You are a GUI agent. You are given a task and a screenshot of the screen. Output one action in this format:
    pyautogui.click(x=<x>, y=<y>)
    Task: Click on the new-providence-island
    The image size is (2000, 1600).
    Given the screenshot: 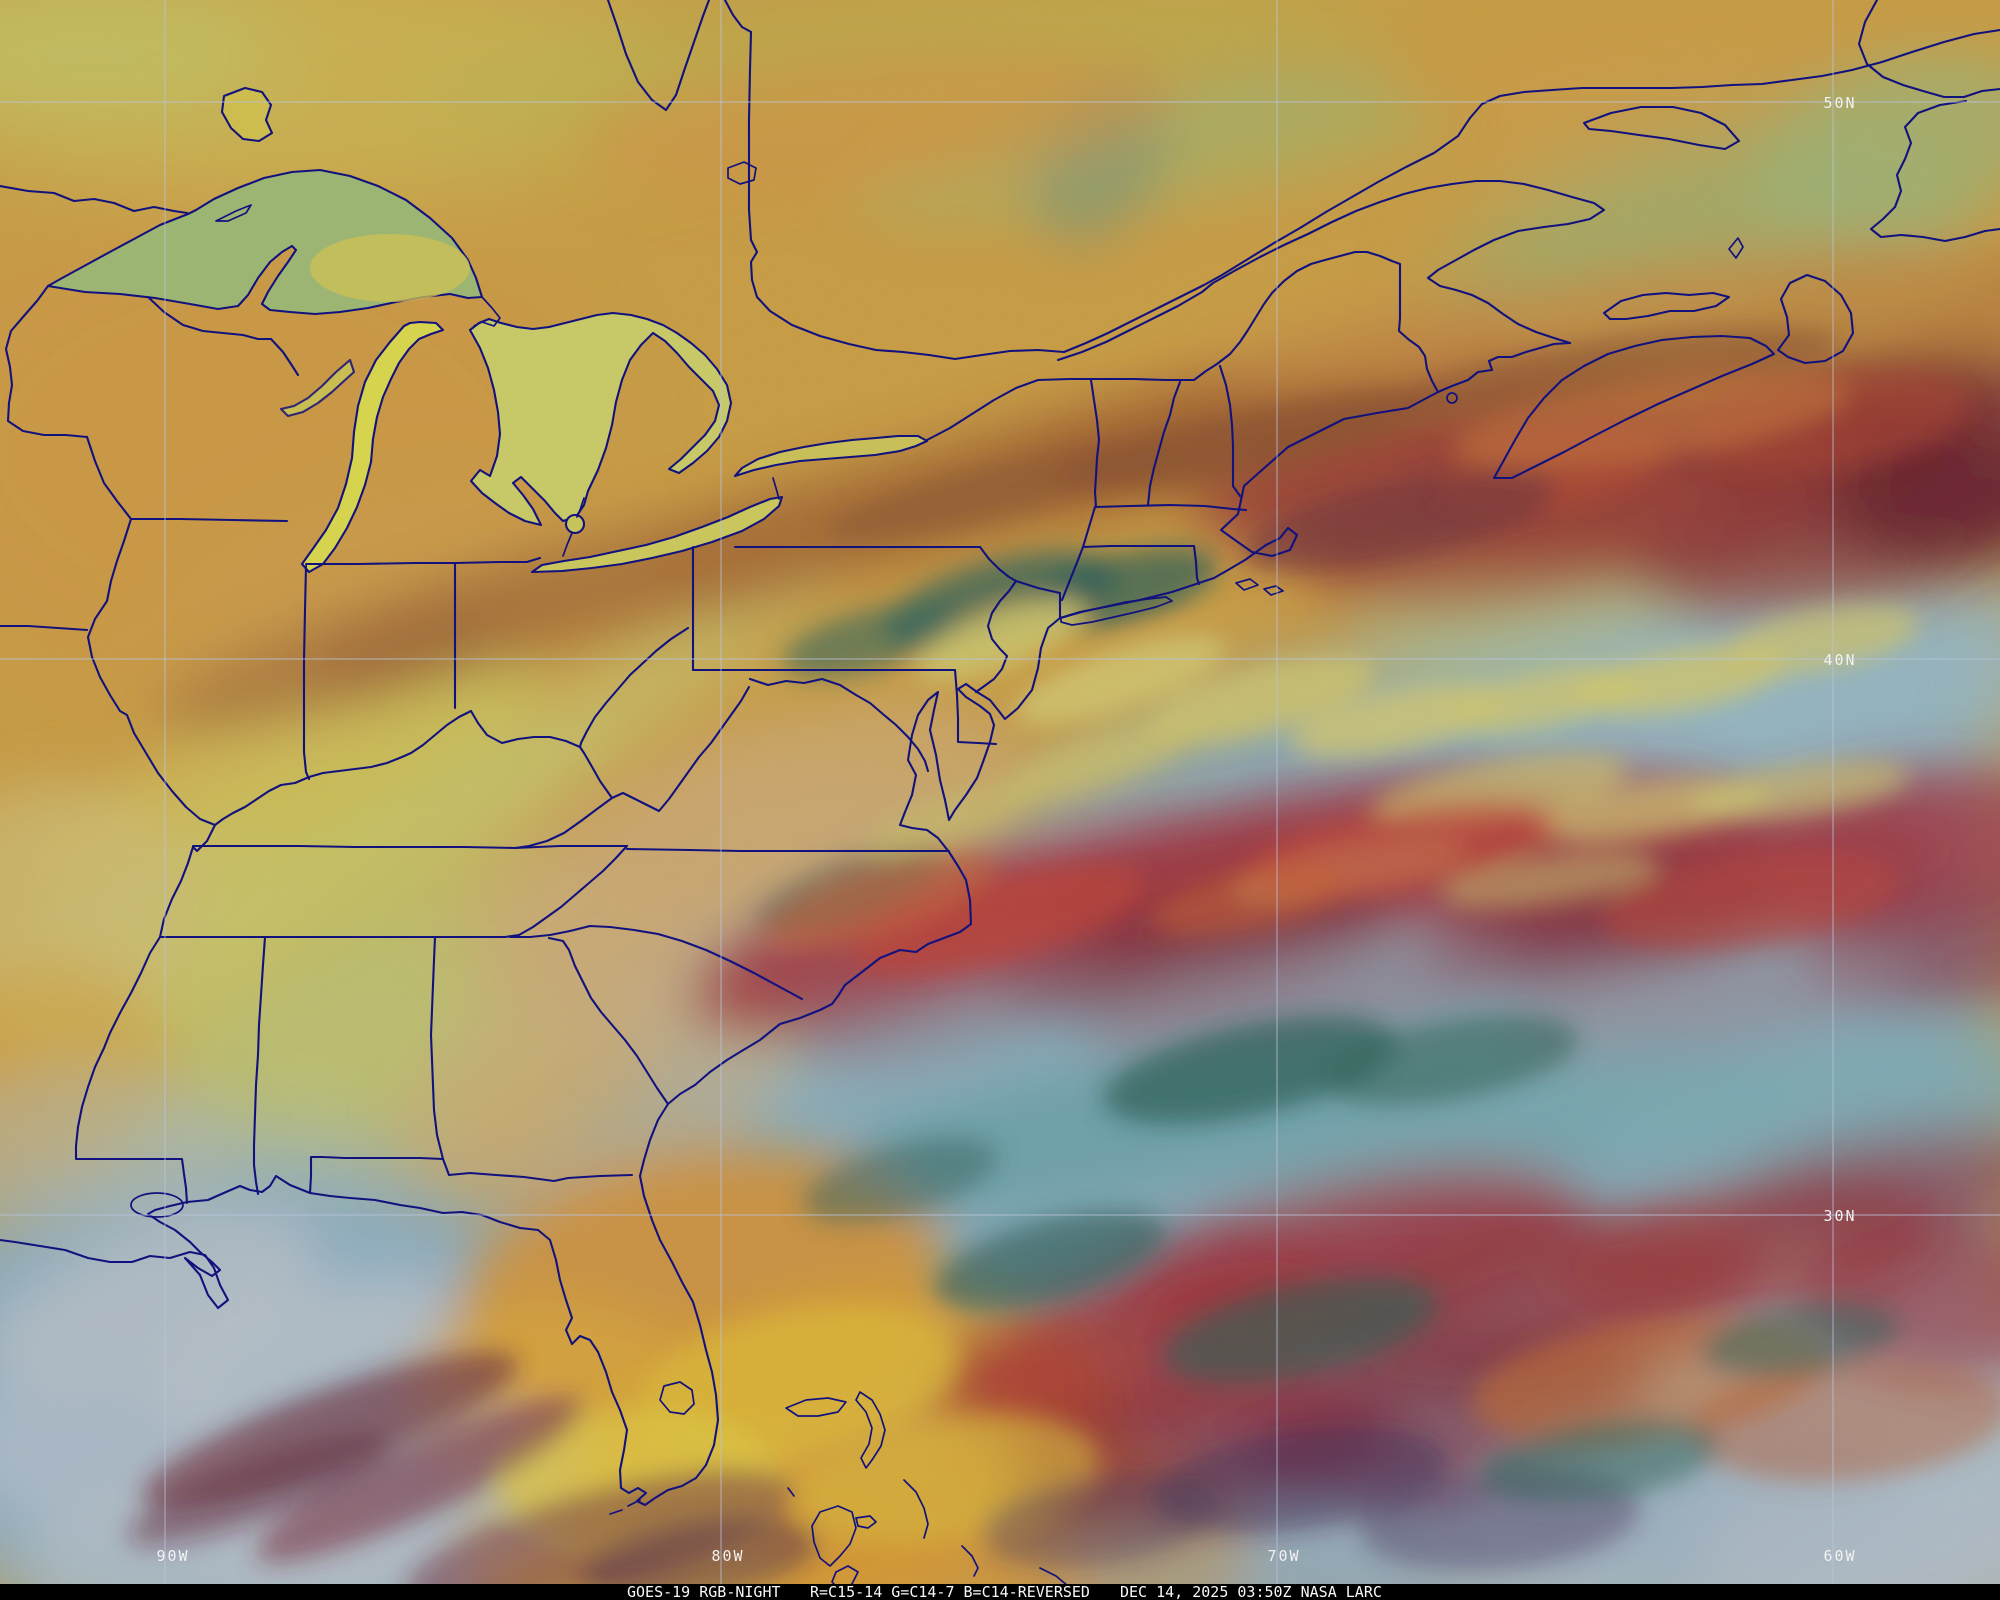 What is the action you would take?
    pyautogui.click(x=866, y=1522)
    